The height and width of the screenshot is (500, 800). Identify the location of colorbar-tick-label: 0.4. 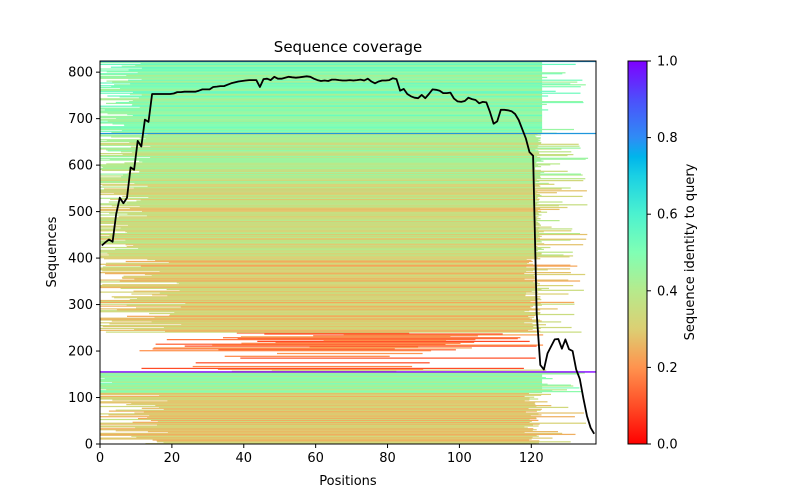
(667, 291).